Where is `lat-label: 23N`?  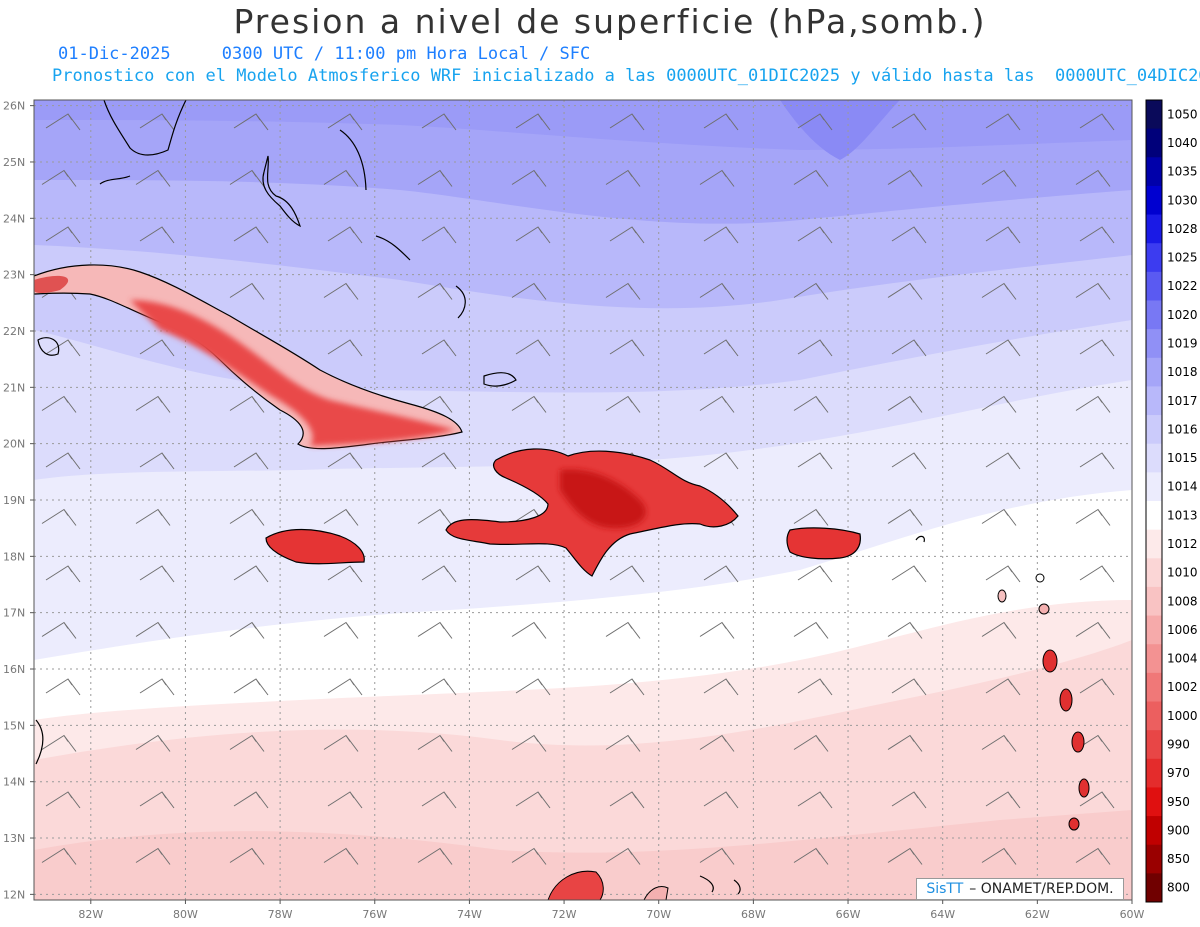
lat-label: 23N is located at coordinates (14, 275).